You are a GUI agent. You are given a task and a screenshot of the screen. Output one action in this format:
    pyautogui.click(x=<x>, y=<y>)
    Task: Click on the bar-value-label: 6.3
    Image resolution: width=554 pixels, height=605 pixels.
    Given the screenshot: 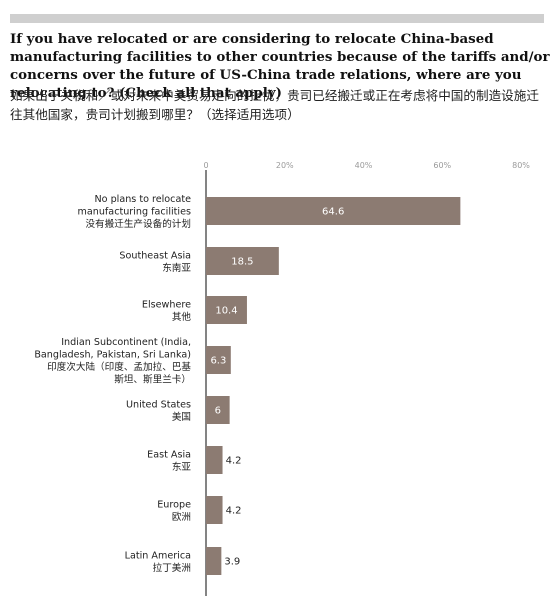 What is the action you would take?
    pyautogui.click(x=218, y=361)
    